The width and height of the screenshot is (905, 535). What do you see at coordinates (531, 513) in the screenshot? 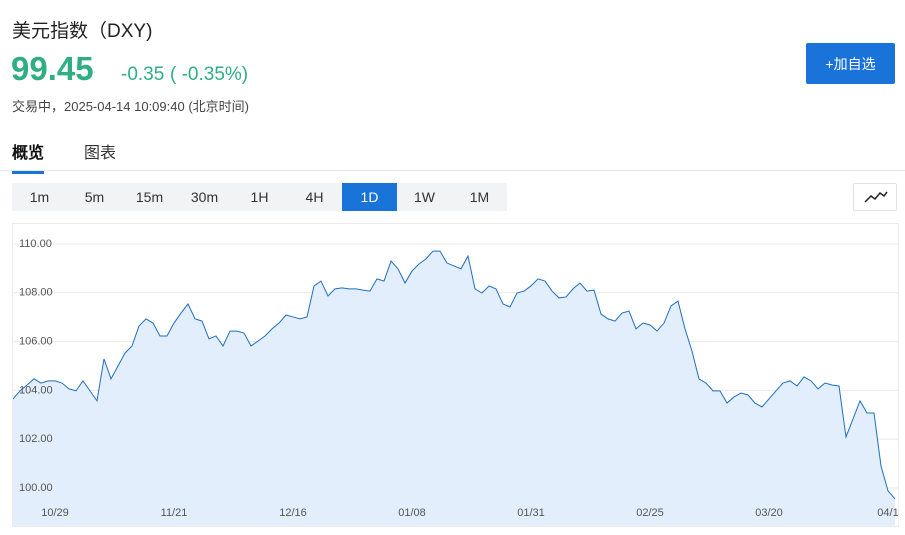
I see `x-tick-label: 01/31` at bounding box center [531, 513].